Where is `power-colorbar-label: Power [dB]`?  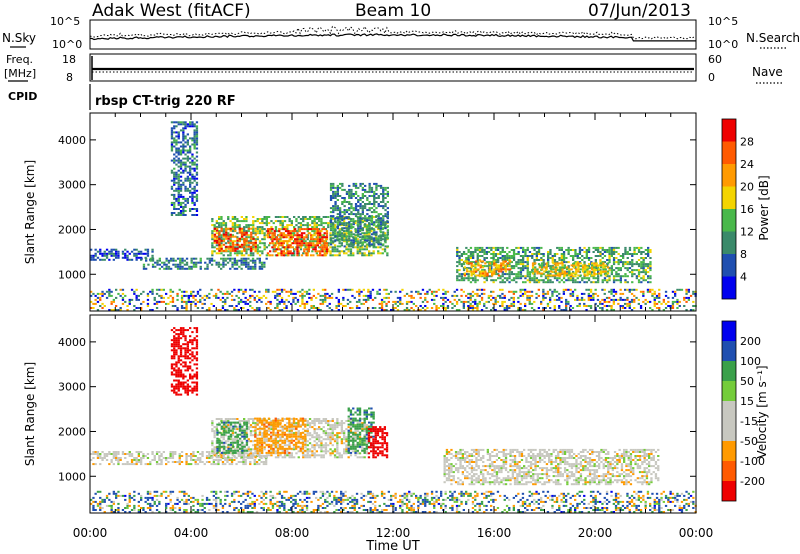 power-colorbar-label: Power [dB] is located at coordinates (764, 207).